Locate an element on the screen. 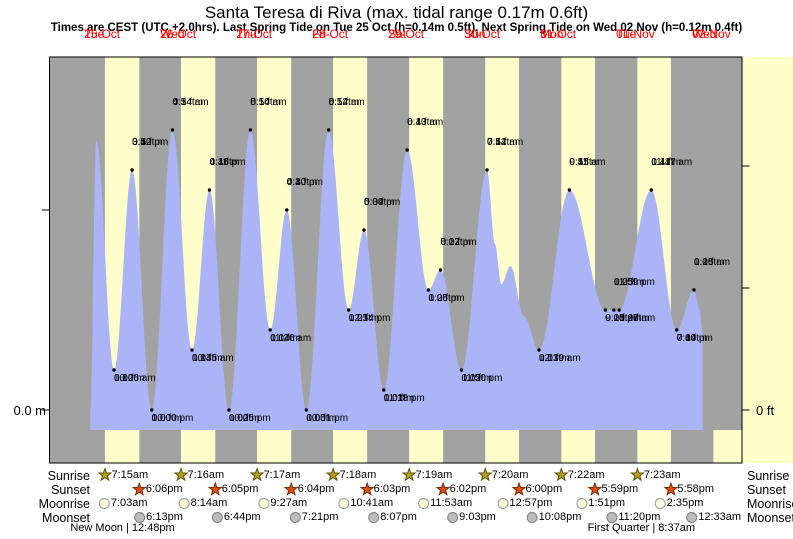 The image size is (793, 539). moonset-time: 8:07pm is located at coordinates (398, 517).